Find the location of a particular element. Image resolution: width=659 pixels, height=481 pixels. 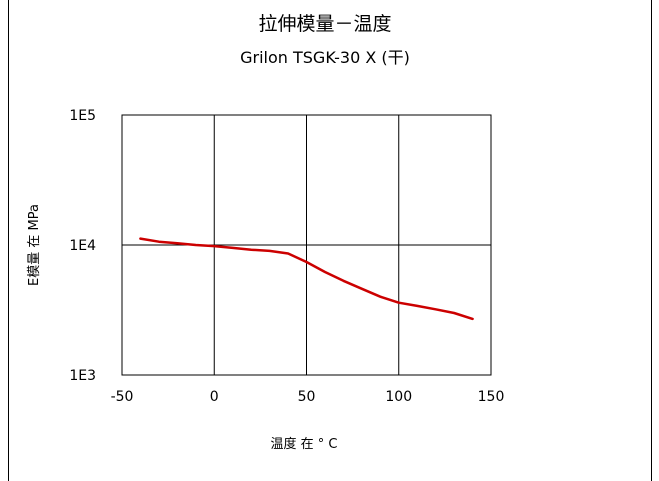

x-axis-label: 温度 在 ° C is located at coordinates (304, 444).